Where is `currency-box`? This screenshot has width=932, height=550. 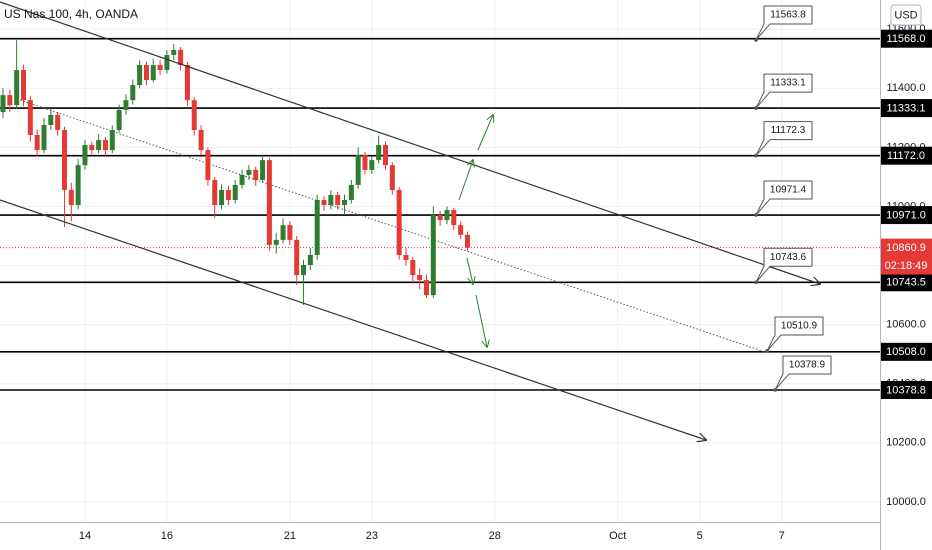
currency-box is located at coordinates (906, 15).